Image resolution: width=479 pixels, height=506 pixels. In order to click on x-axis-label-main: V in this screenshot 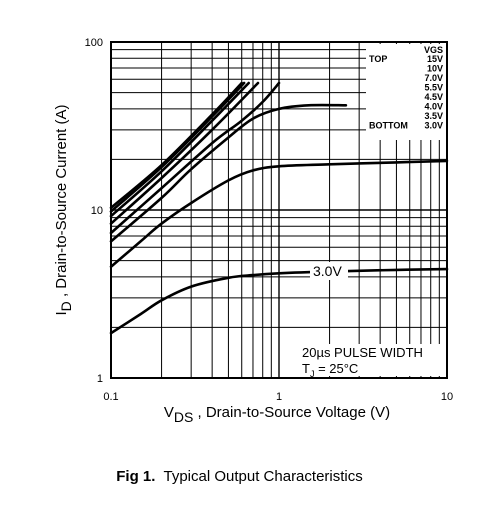, I will do `click(169, 412)`.